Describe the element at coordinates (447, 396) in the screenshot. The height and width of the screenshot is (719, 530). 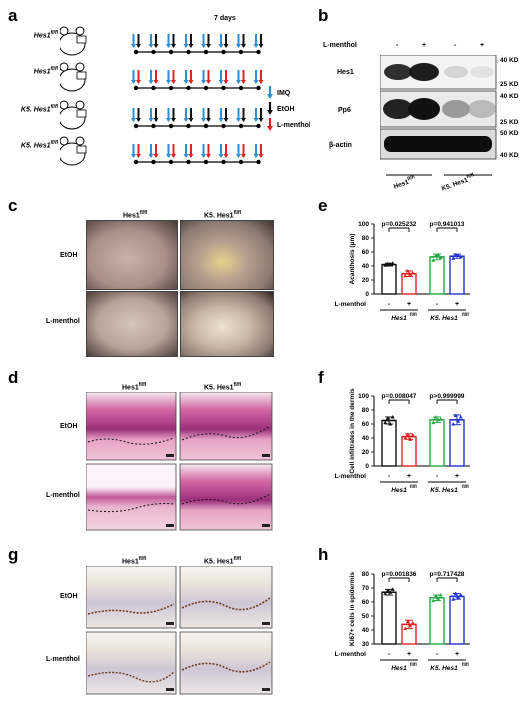
I see `p-value-label: p>0.999999` at that location.